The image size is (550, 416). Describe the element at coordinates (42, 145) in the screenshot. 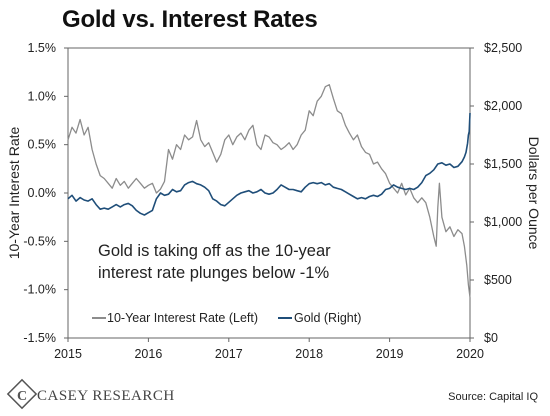

I see `left-tick-label: 0.5%` at that location.